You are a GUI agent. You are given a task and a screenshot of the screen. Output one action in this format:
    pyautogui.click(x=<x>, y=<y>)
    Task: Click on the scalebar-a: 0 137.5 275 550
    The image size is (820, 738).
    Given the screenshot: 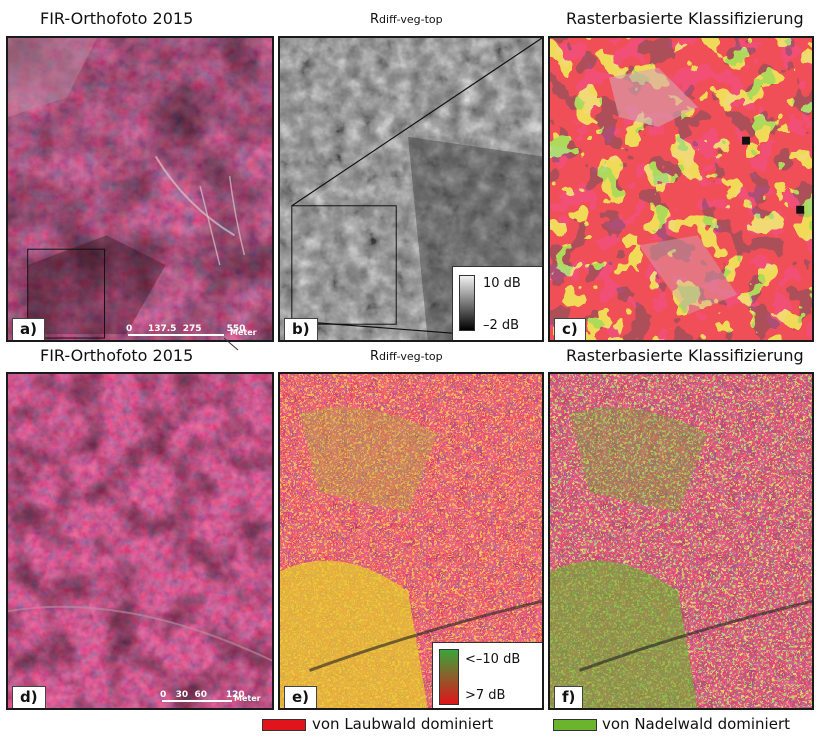 What is the action you would take?
    pyautogui.click(x=185, y=329)
    